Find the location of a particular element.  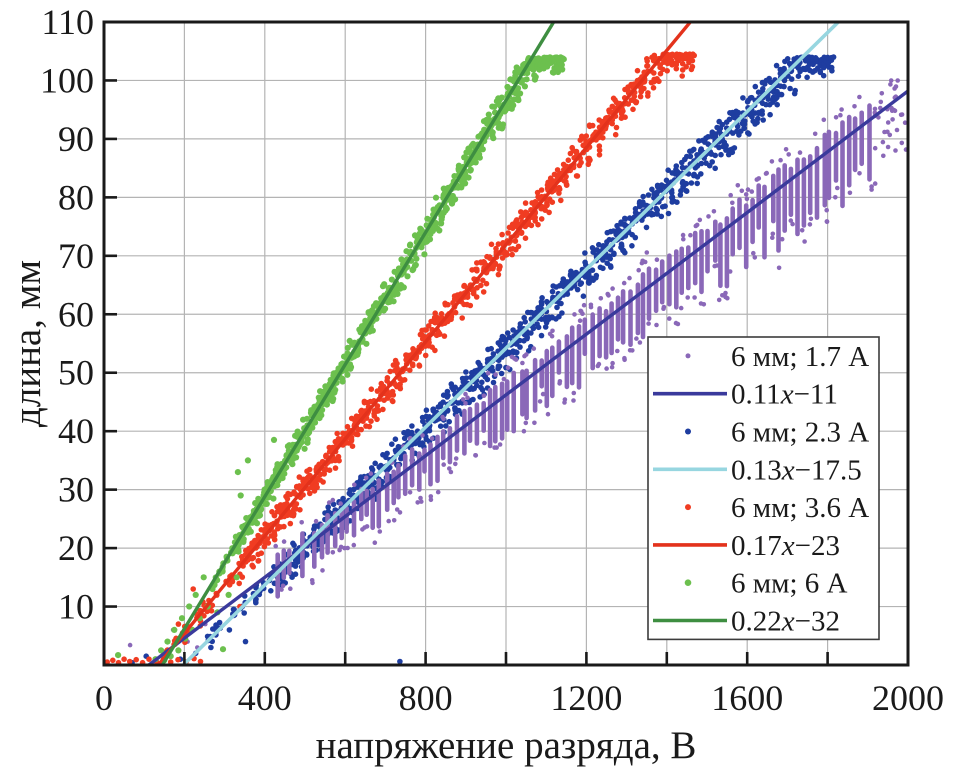

x-tick-label: 400 is located at coordinates (265, 698).